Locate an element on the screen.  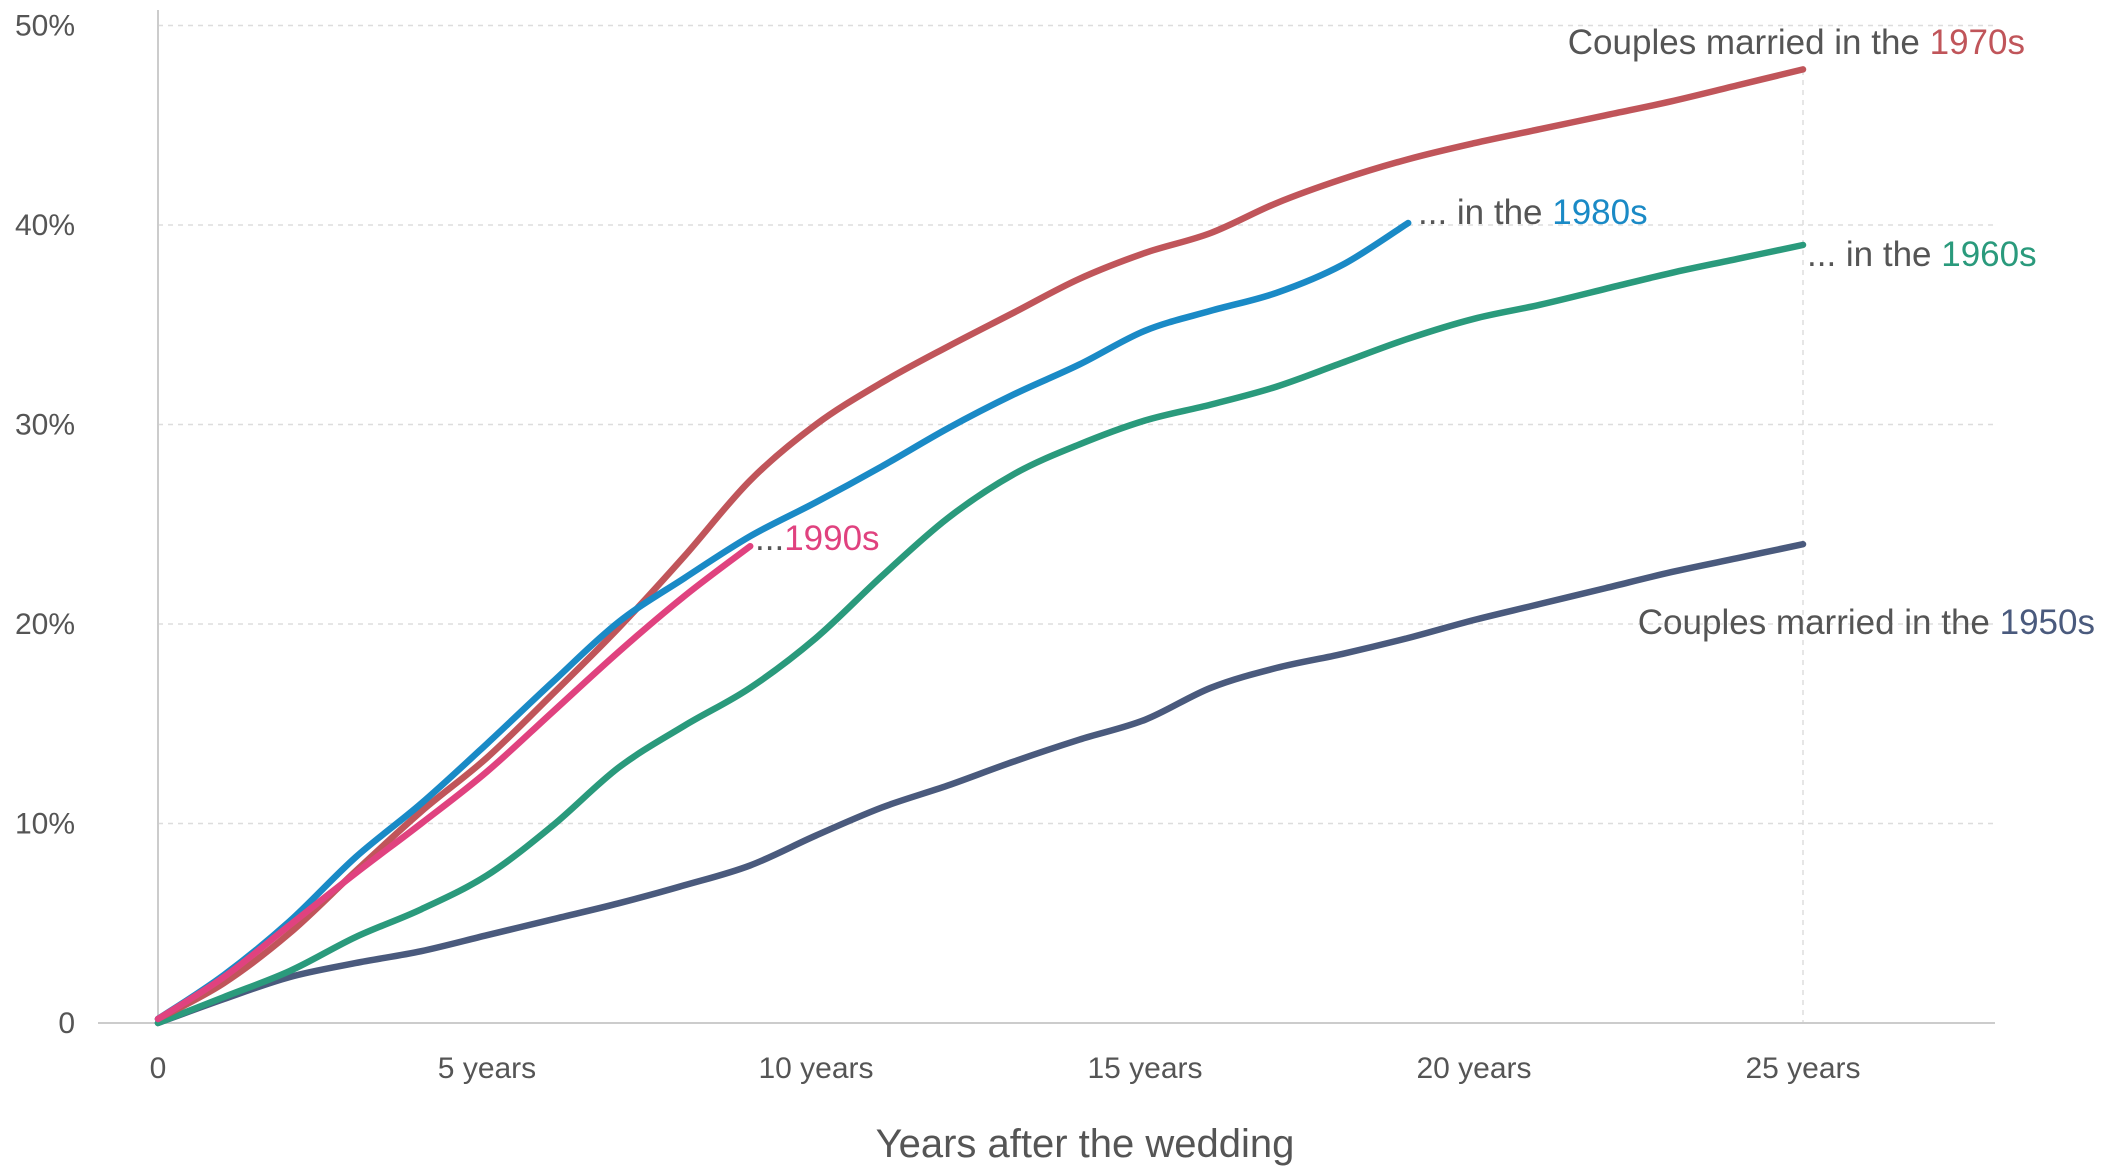
series-label-highlight: 1990s is located at coordinates (831, 538).